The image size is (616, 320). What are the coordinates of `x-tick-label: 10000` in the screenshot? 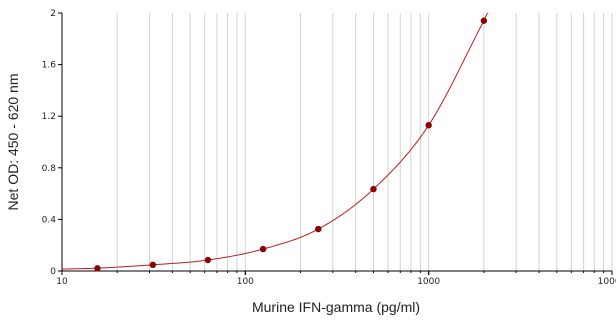 It's located at (607, 282).